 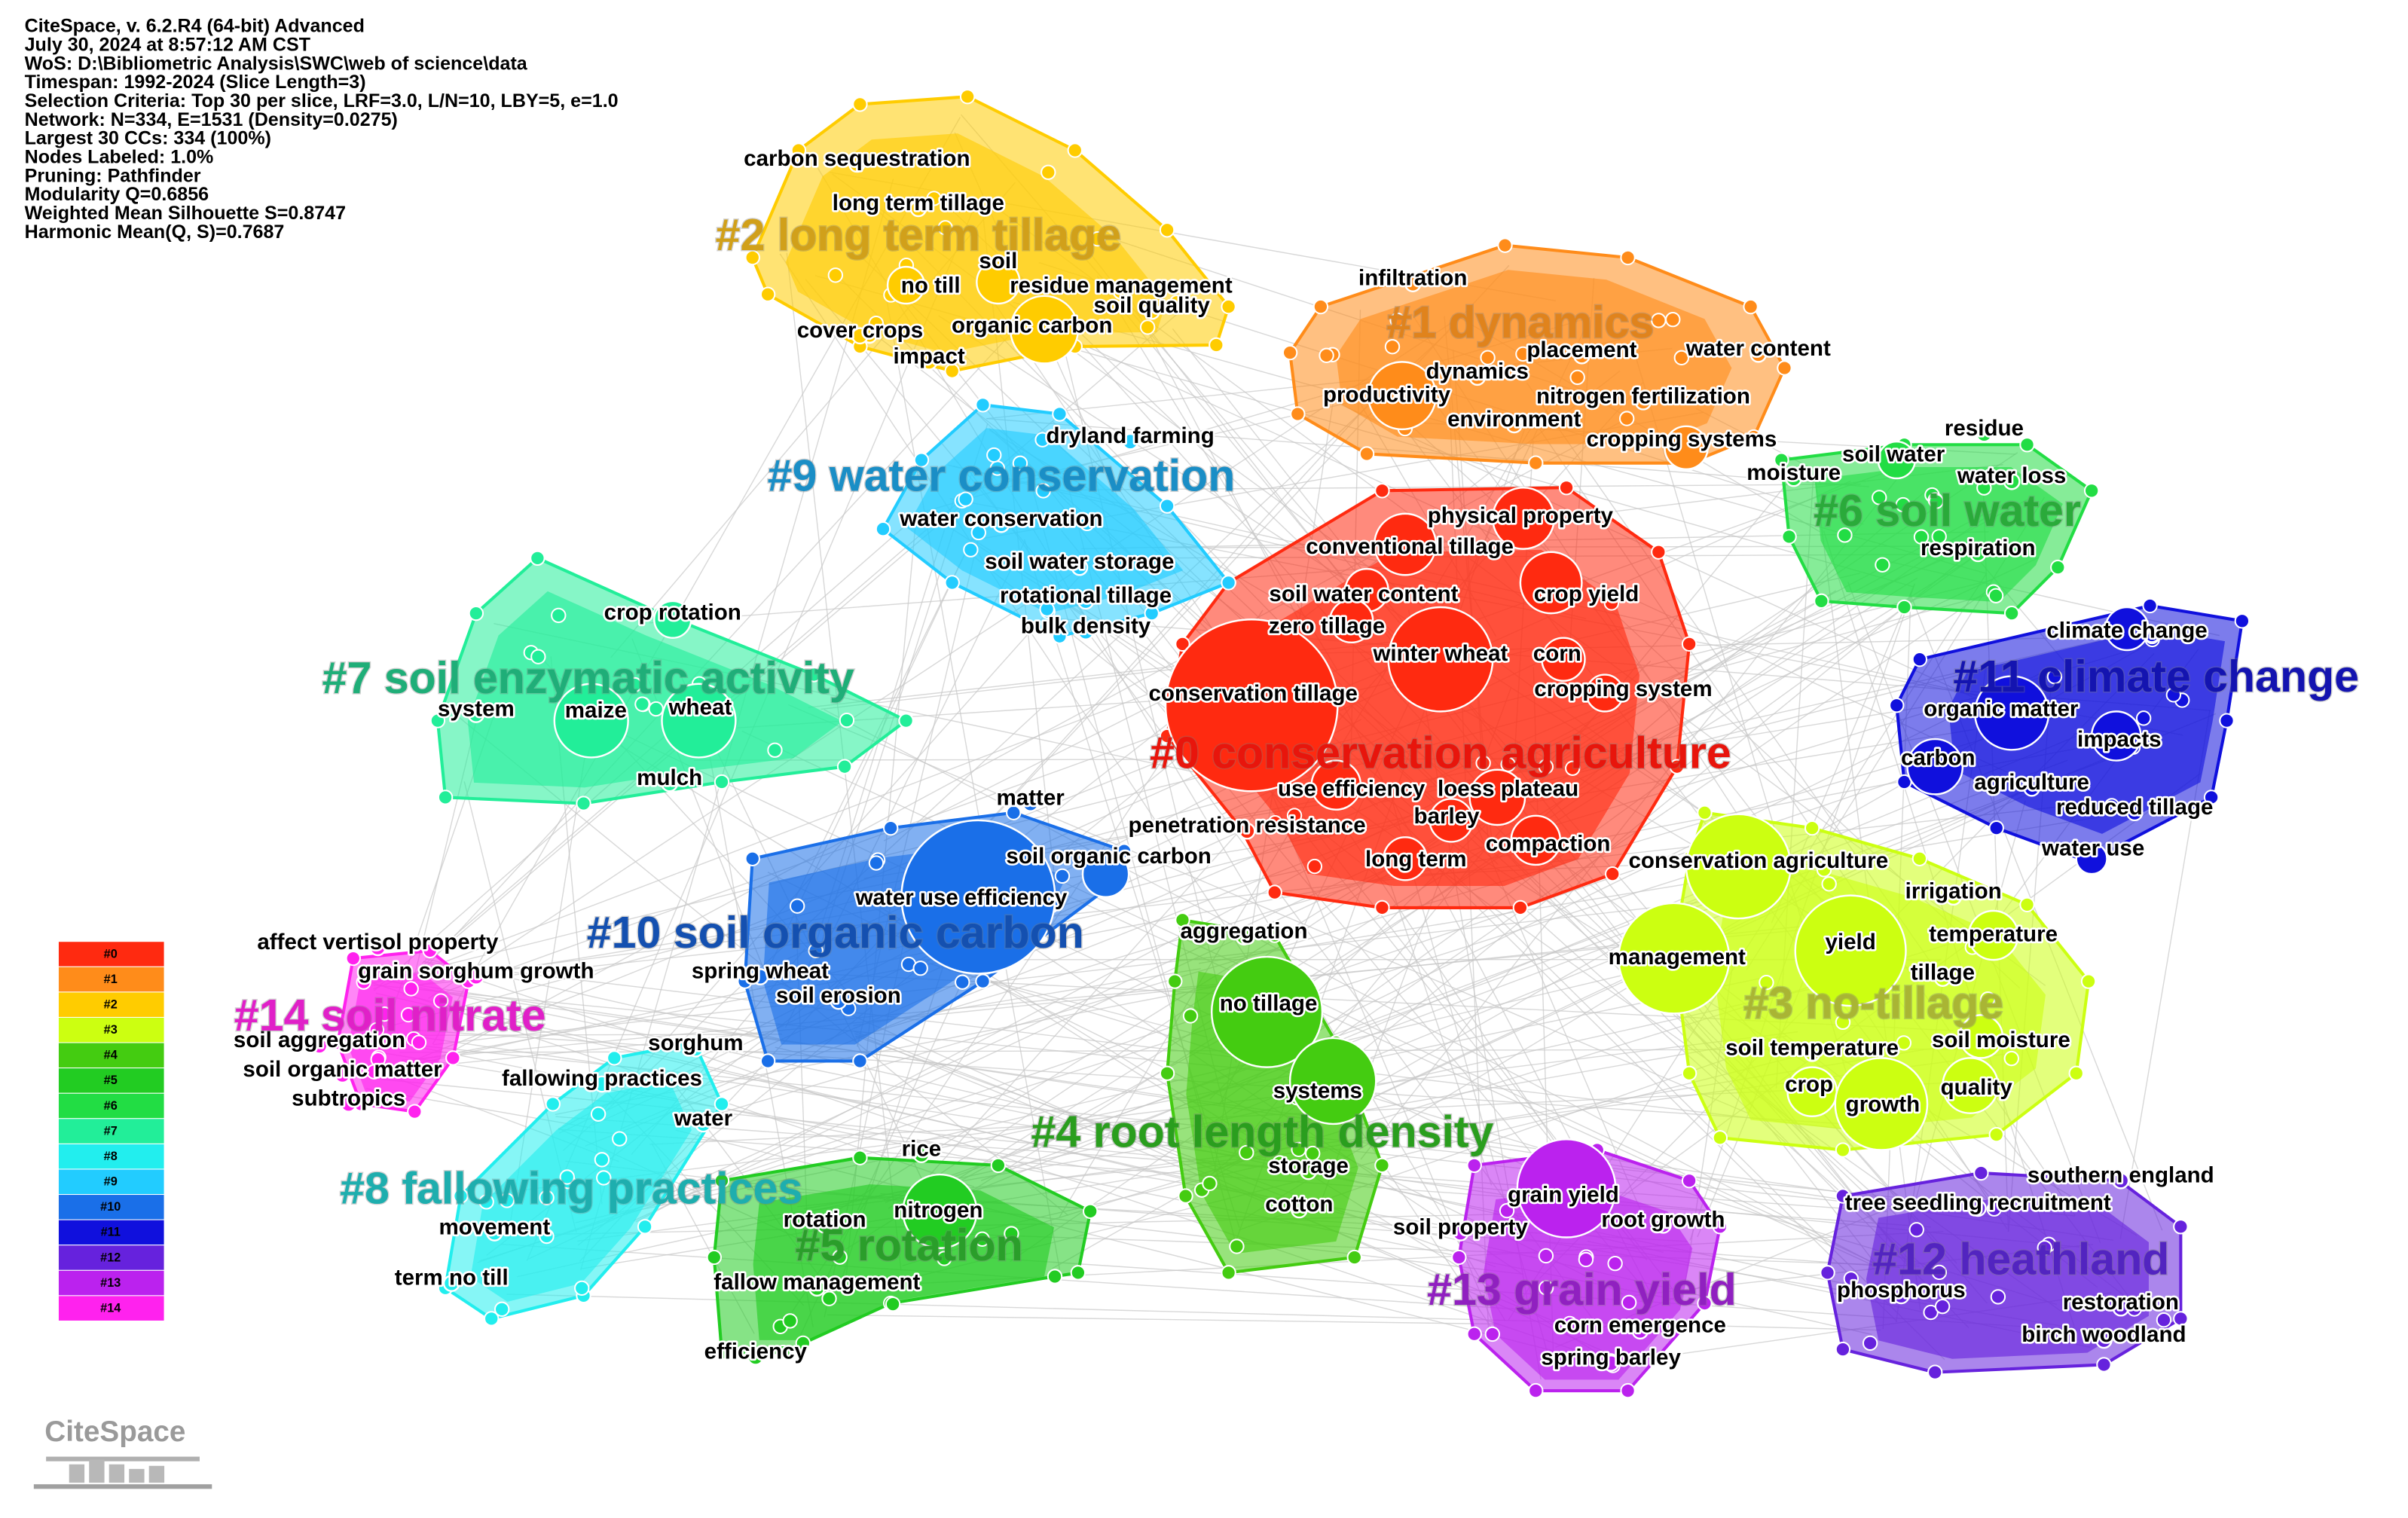 What do you see at coordinates (1682, 438) in the screenshot?
I see `keyword-label: cropping systems` at bounding box center [1682, 438].